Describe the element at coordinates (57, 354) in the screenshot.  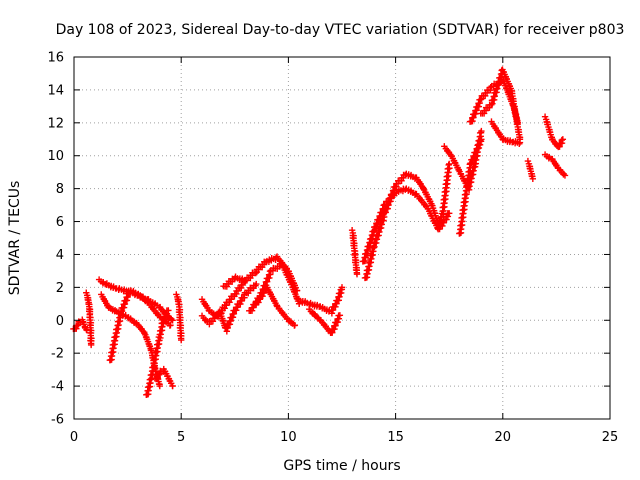
I see `y-tick-label: -2` at that location.